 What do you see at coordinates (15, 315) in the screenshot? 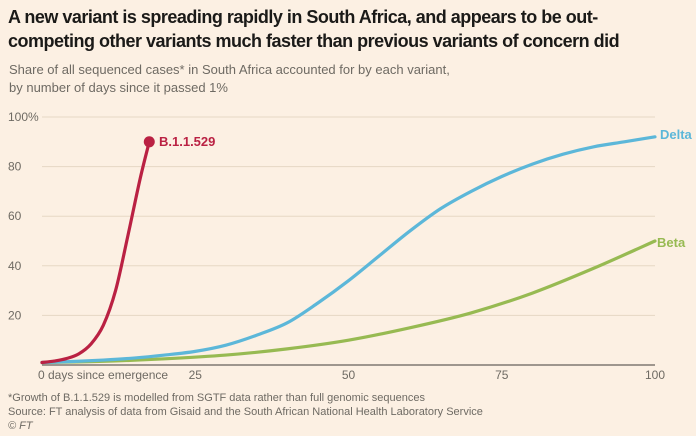
I see `y-tick-label: 20` at bounding box center [15, 315].